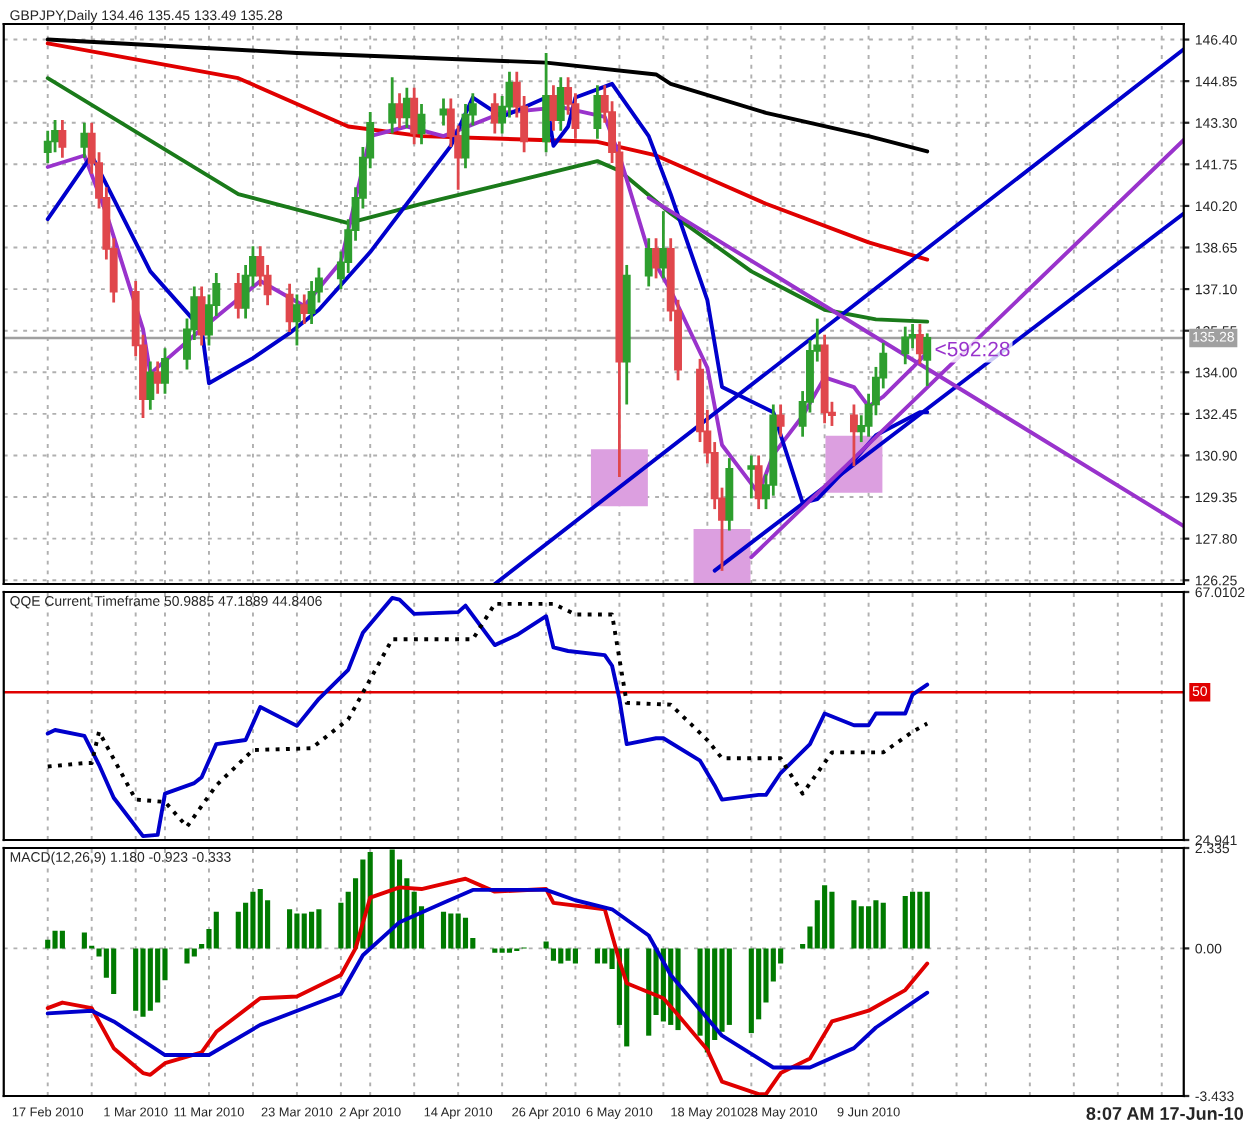 The height and width of the screenshot is (1128, 1250). I want to click on annotation: <592:28, so click(972, 349).